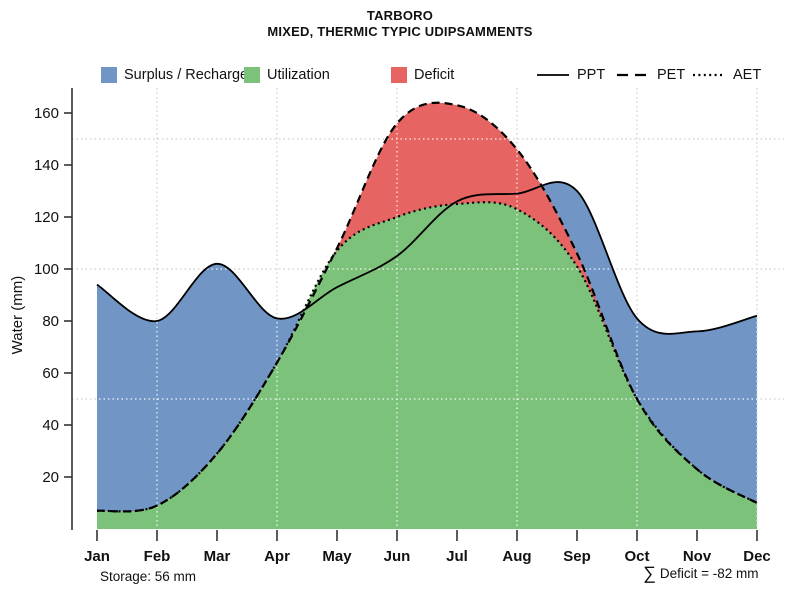 The image size is (800, 600). I want to click on deficit-annotation: ∑ Deficit = -82 mm, so click(701, 573).